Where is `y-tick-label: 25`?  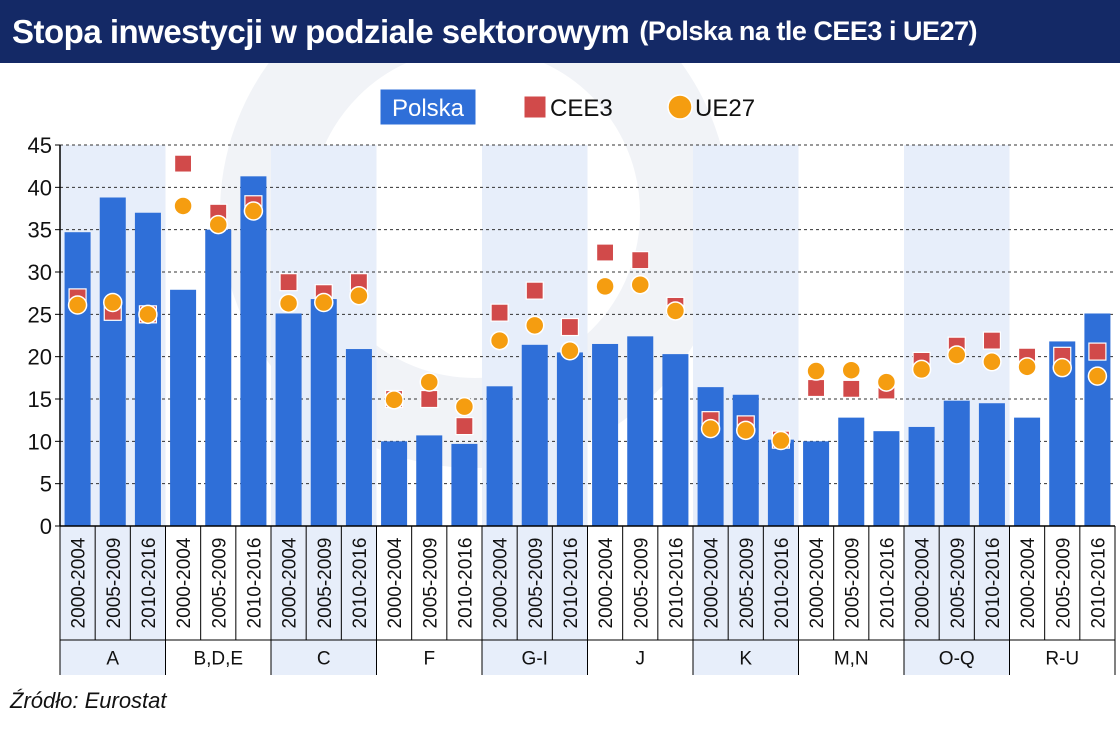 y-tick-label: 25 is located at coordinates (40, 314).